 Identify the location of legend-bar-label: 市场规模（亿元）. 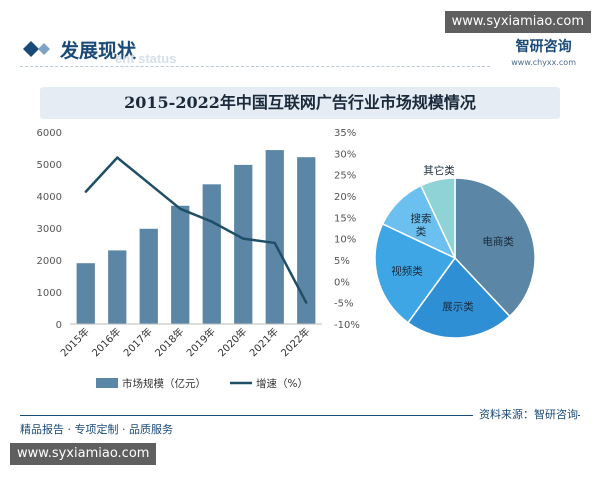
(164, 383).